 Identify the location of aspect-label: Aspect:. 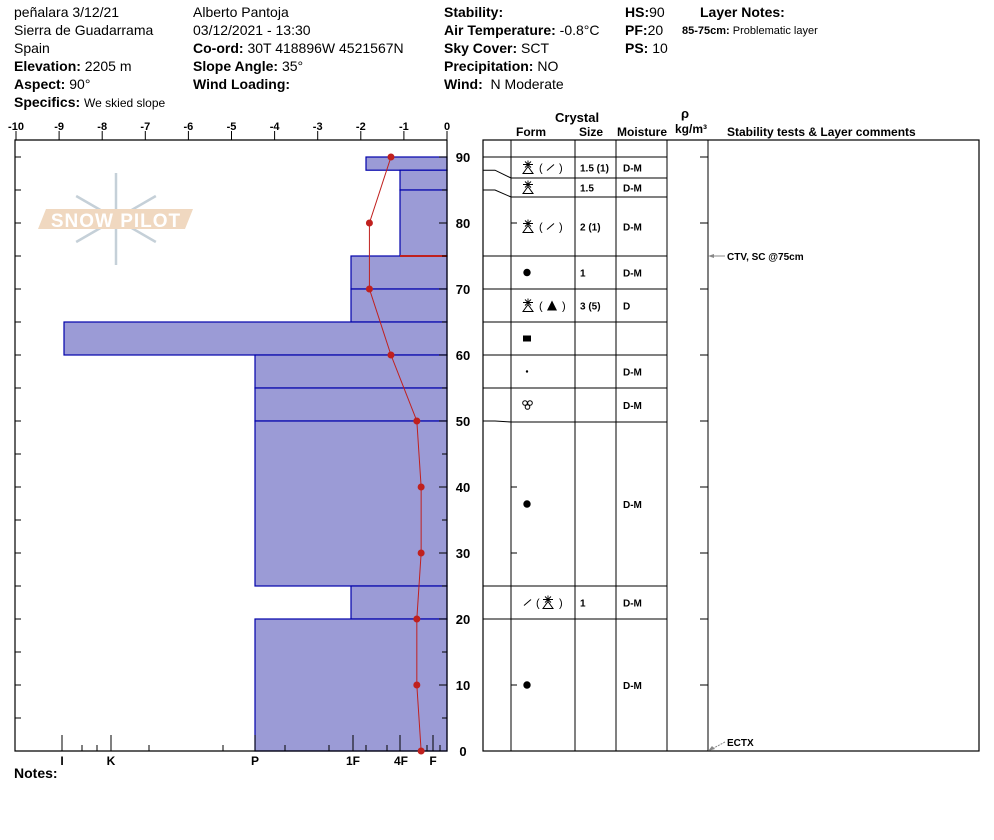
(40, 84).